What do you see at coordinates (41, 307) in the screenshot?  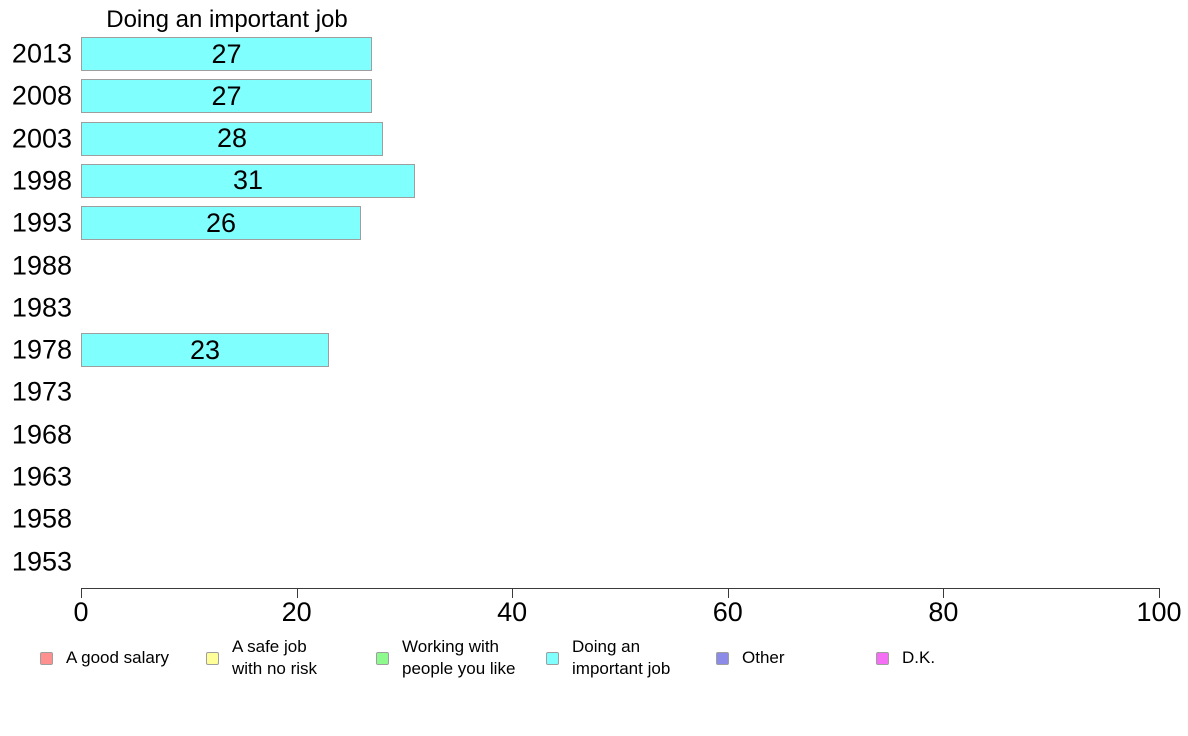 I see `y-axis-category-label: 1983` at bounding box center [41, 307].